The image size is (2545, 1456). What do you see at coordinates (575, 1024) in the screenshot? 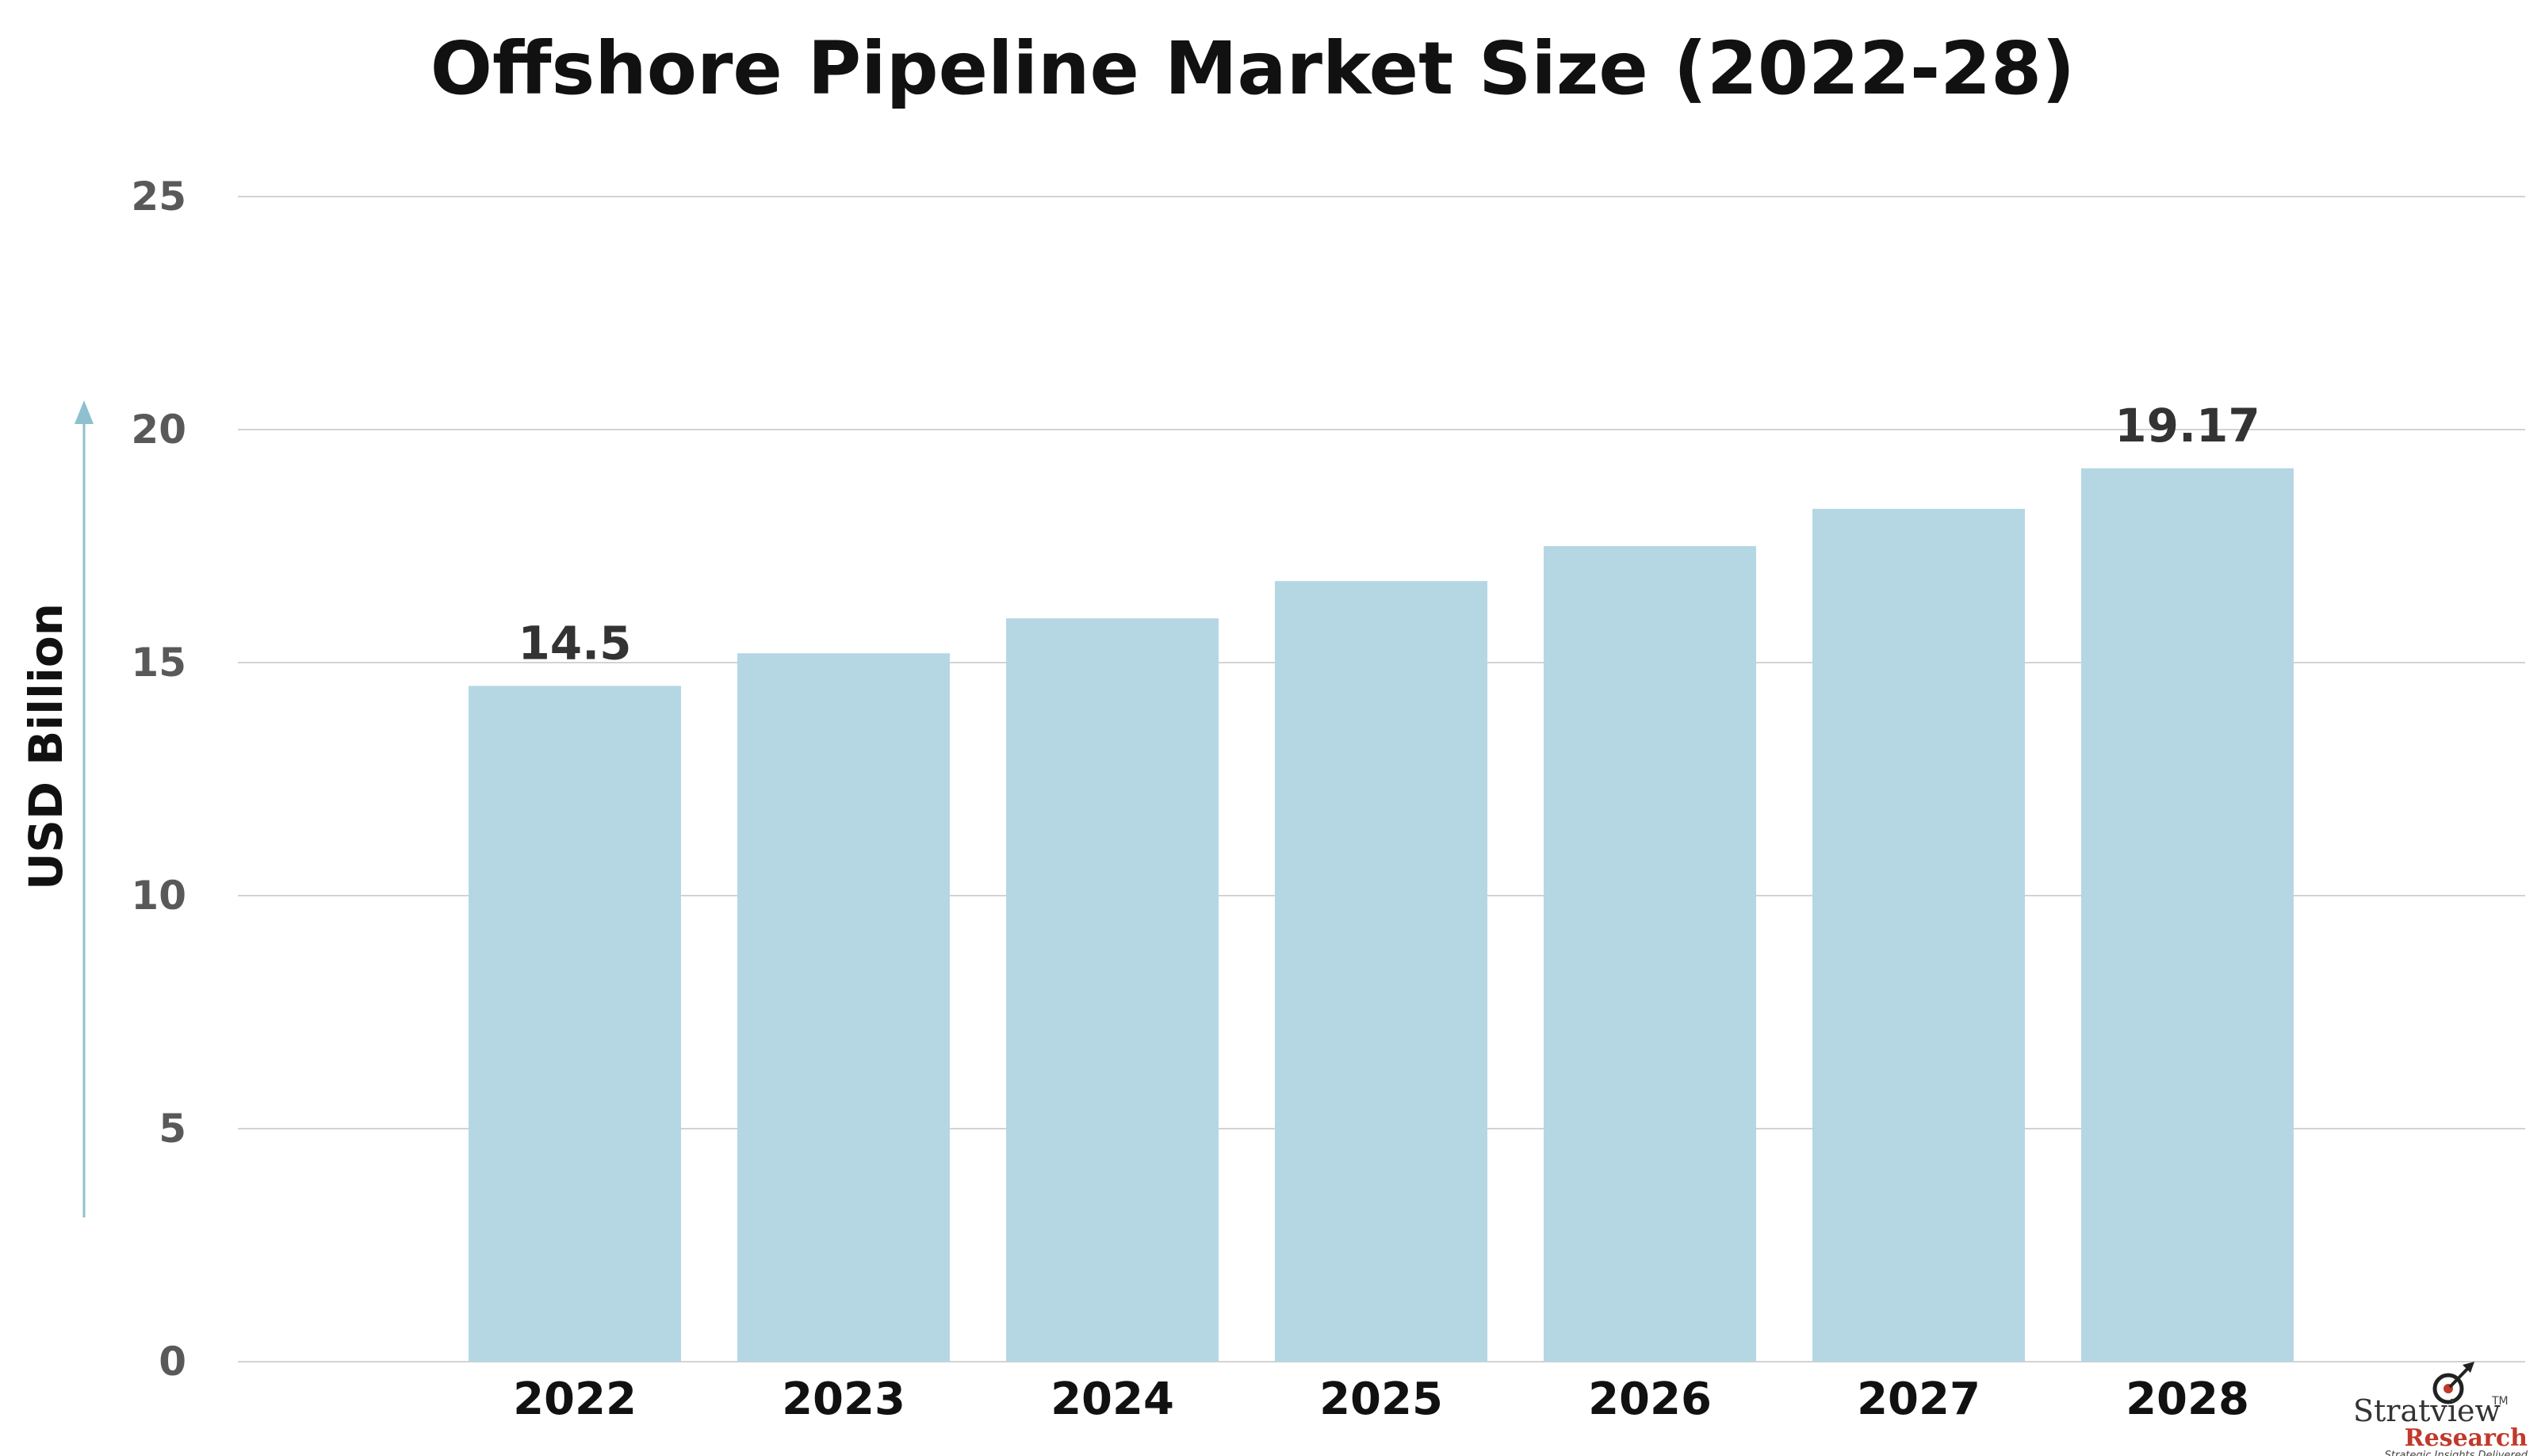
I see `bar-2022` at bounding box center [575, 1024].